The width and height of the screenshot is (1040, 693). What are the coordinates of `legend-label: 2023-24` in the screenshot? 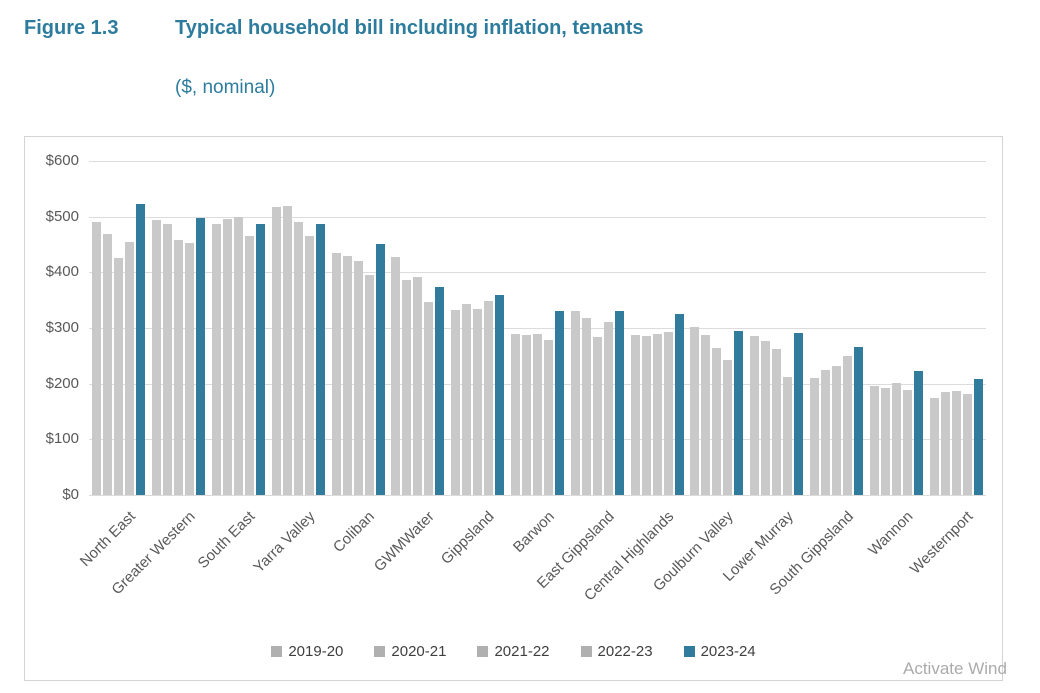 It's located at (728, 651).